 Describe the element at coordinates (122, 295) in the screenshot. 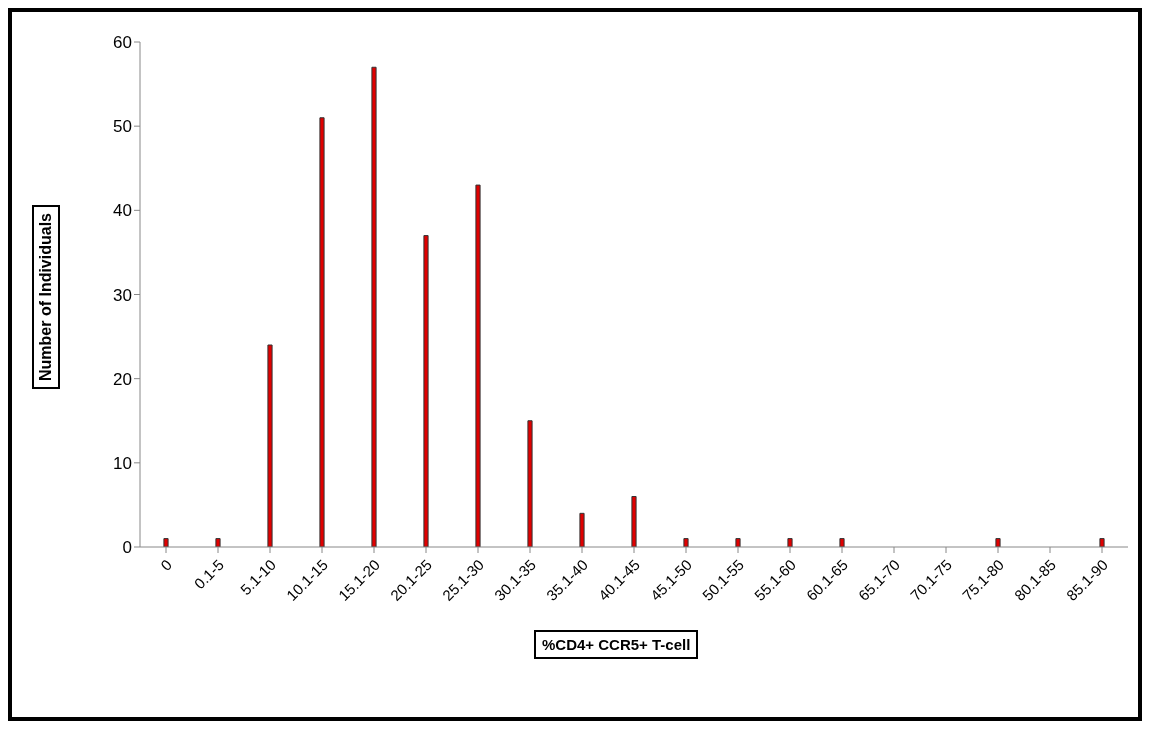

I see `y-tick-label: 30` at that location.